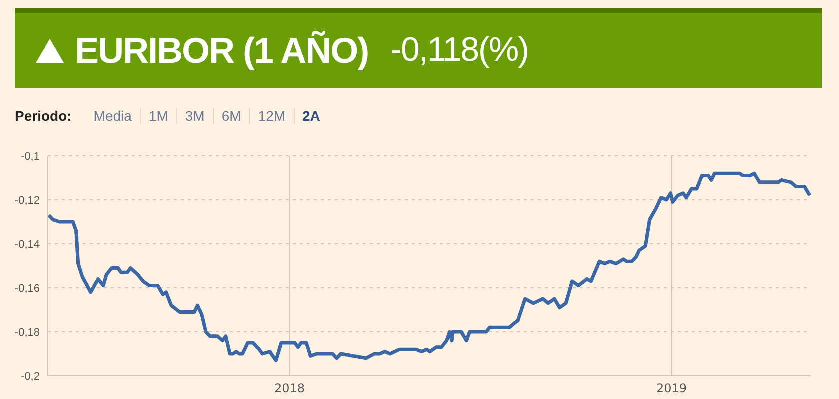 This screenshot has width=839, height=399. Describe the element at coordinates (672, 389) in the screenshot. I see `x-tick-label: 2019` at that location.